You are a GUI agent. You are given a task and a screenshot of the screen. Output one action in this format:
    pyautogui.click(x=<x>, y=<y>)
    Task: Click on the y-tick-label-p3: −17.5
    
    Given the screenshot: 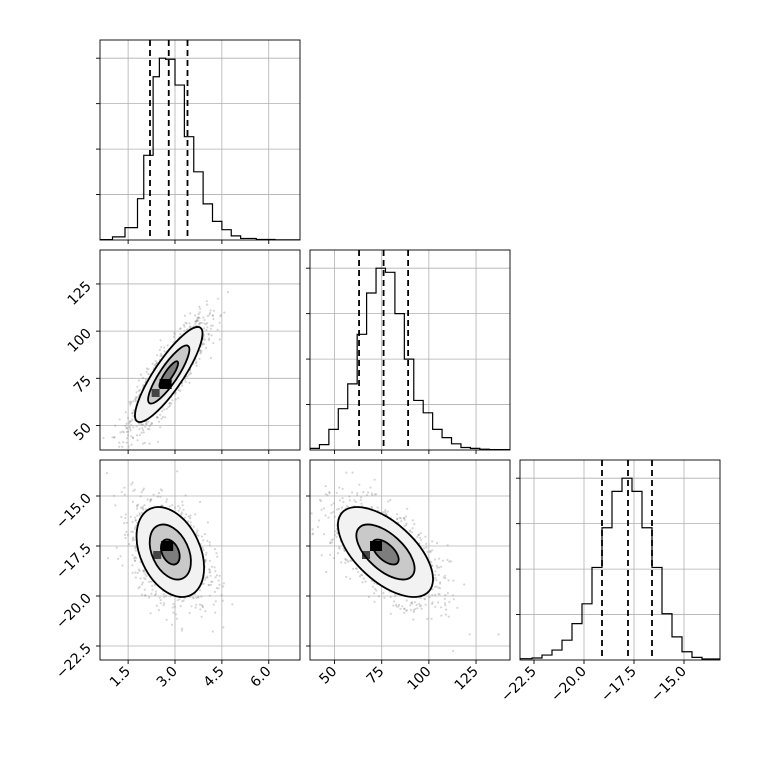 What is the action you would take?
    pyautogui.click(x=74, y=562)
    